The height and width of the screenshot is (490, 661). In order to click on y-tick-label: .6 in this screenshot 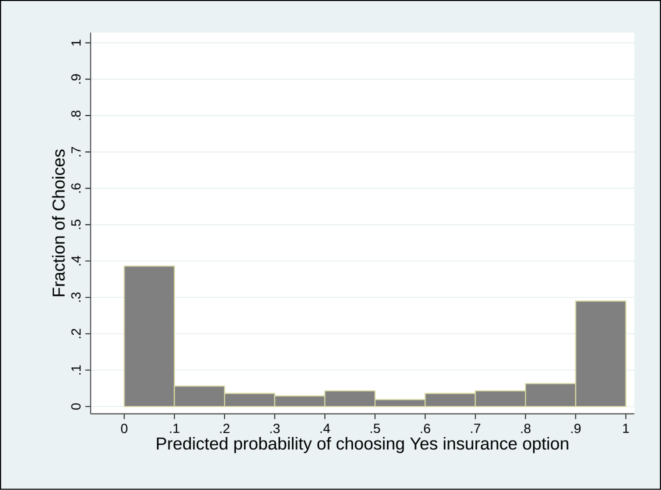, I will do `click(76, 188)`.